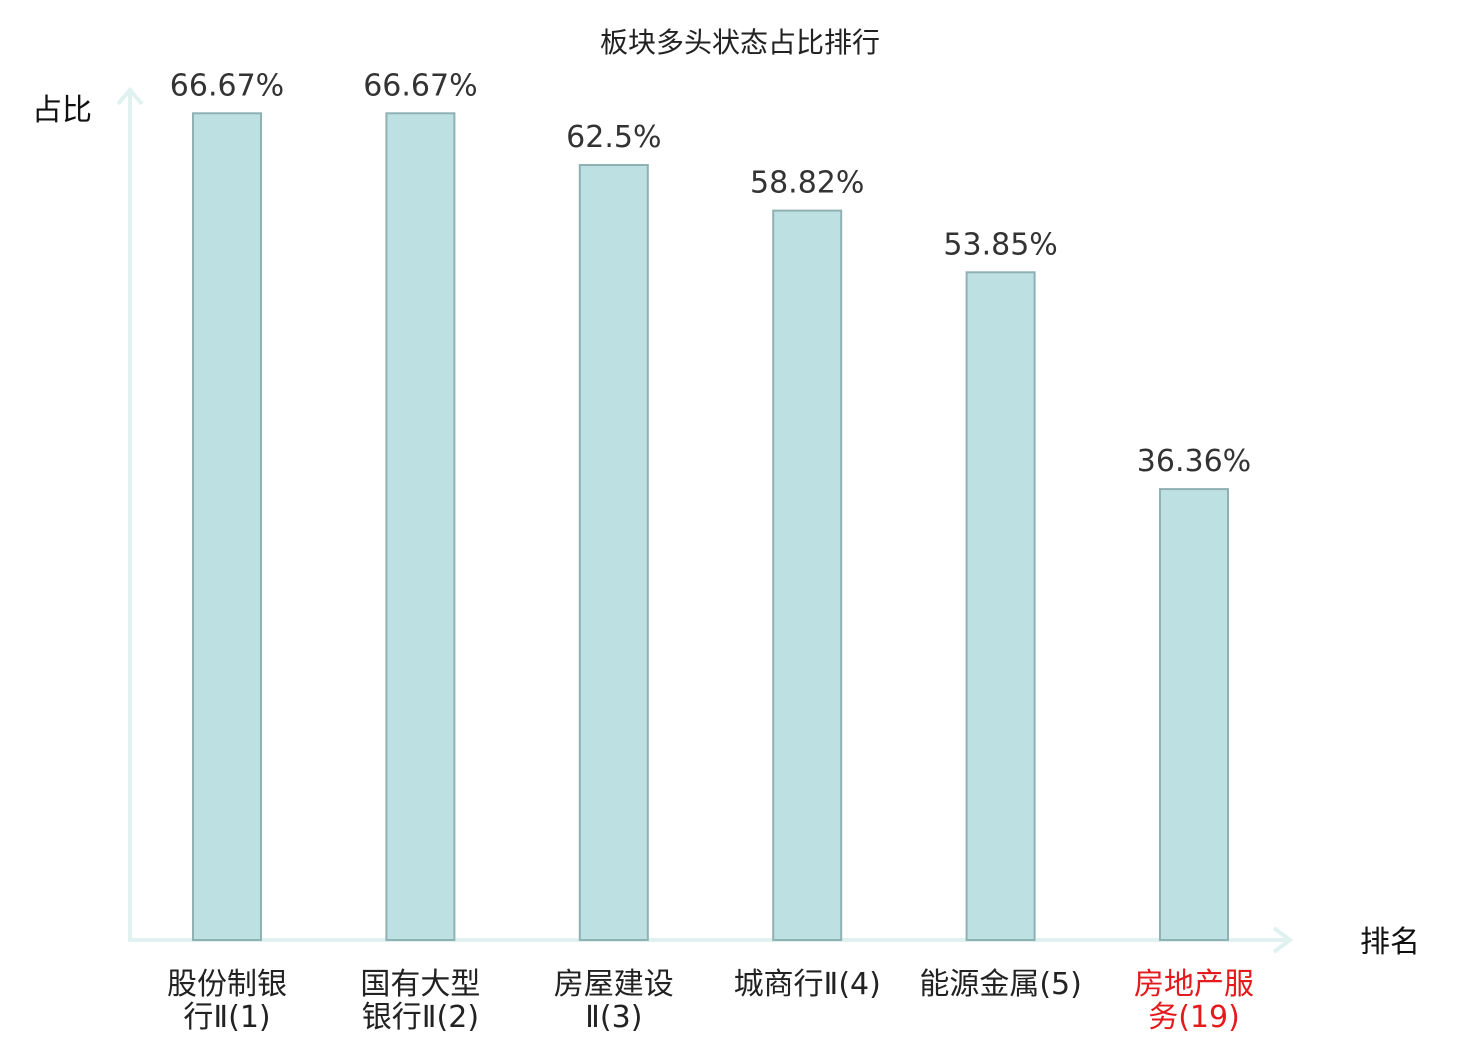 The height and width of the screenshot is (1040, 1480). What do you see at coordinates (1194, 984) in the screenshot?
I see `category-label-line: 房地产服` at bounding box center [1194, 984].